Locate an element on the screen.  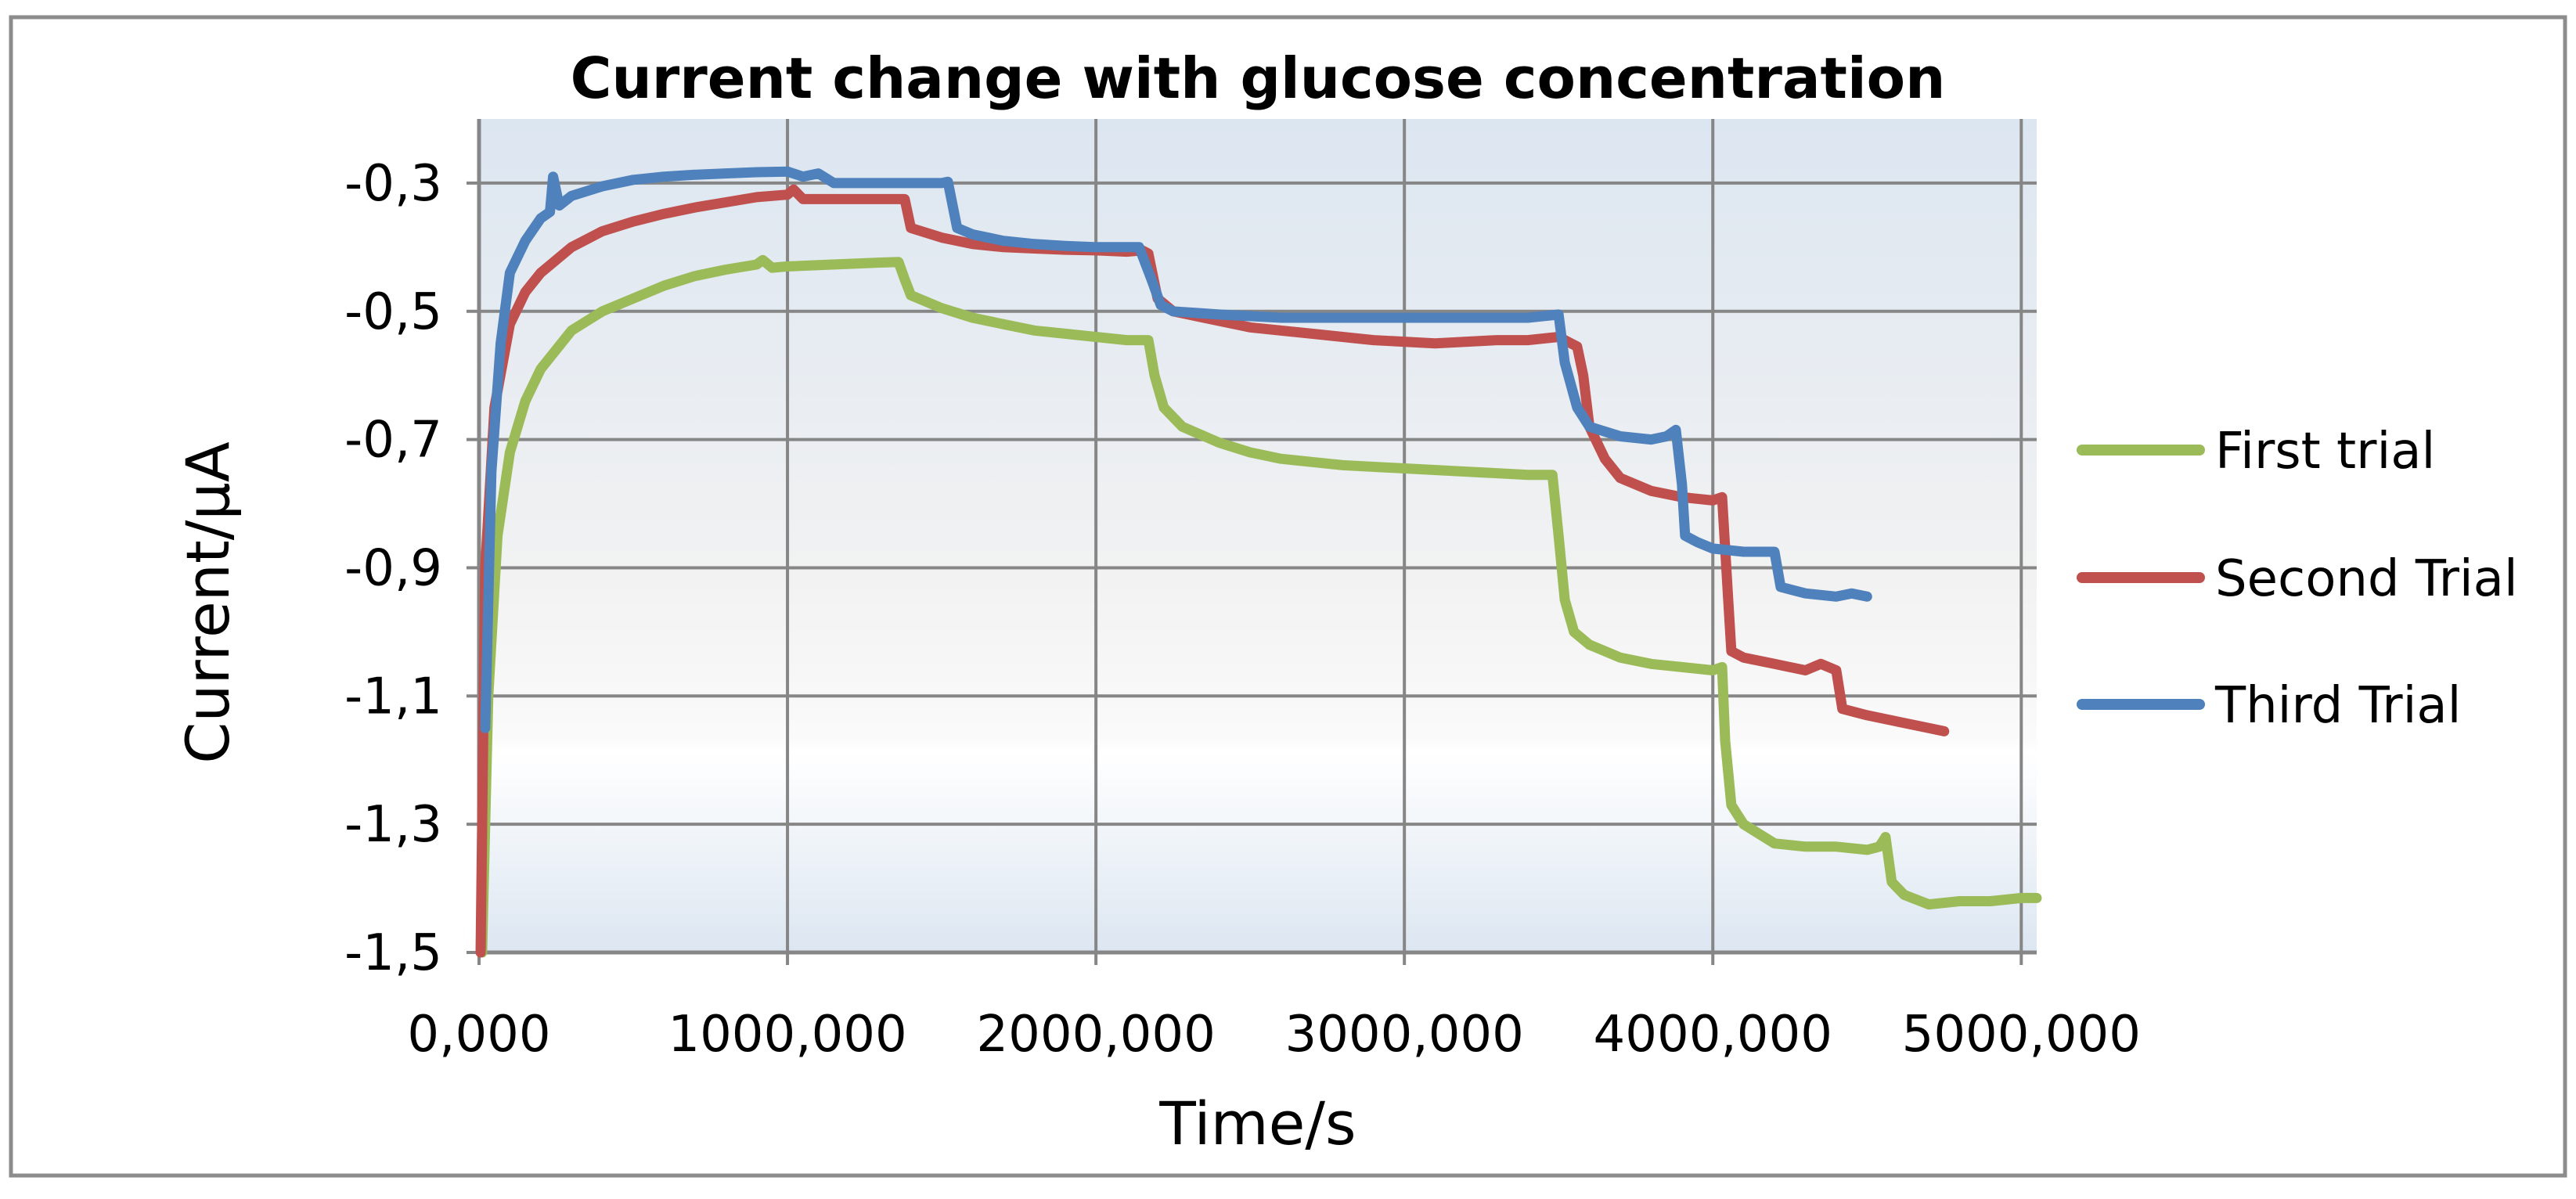
x-tick-label: 1000,000 is located at coordinates (787, 1035).